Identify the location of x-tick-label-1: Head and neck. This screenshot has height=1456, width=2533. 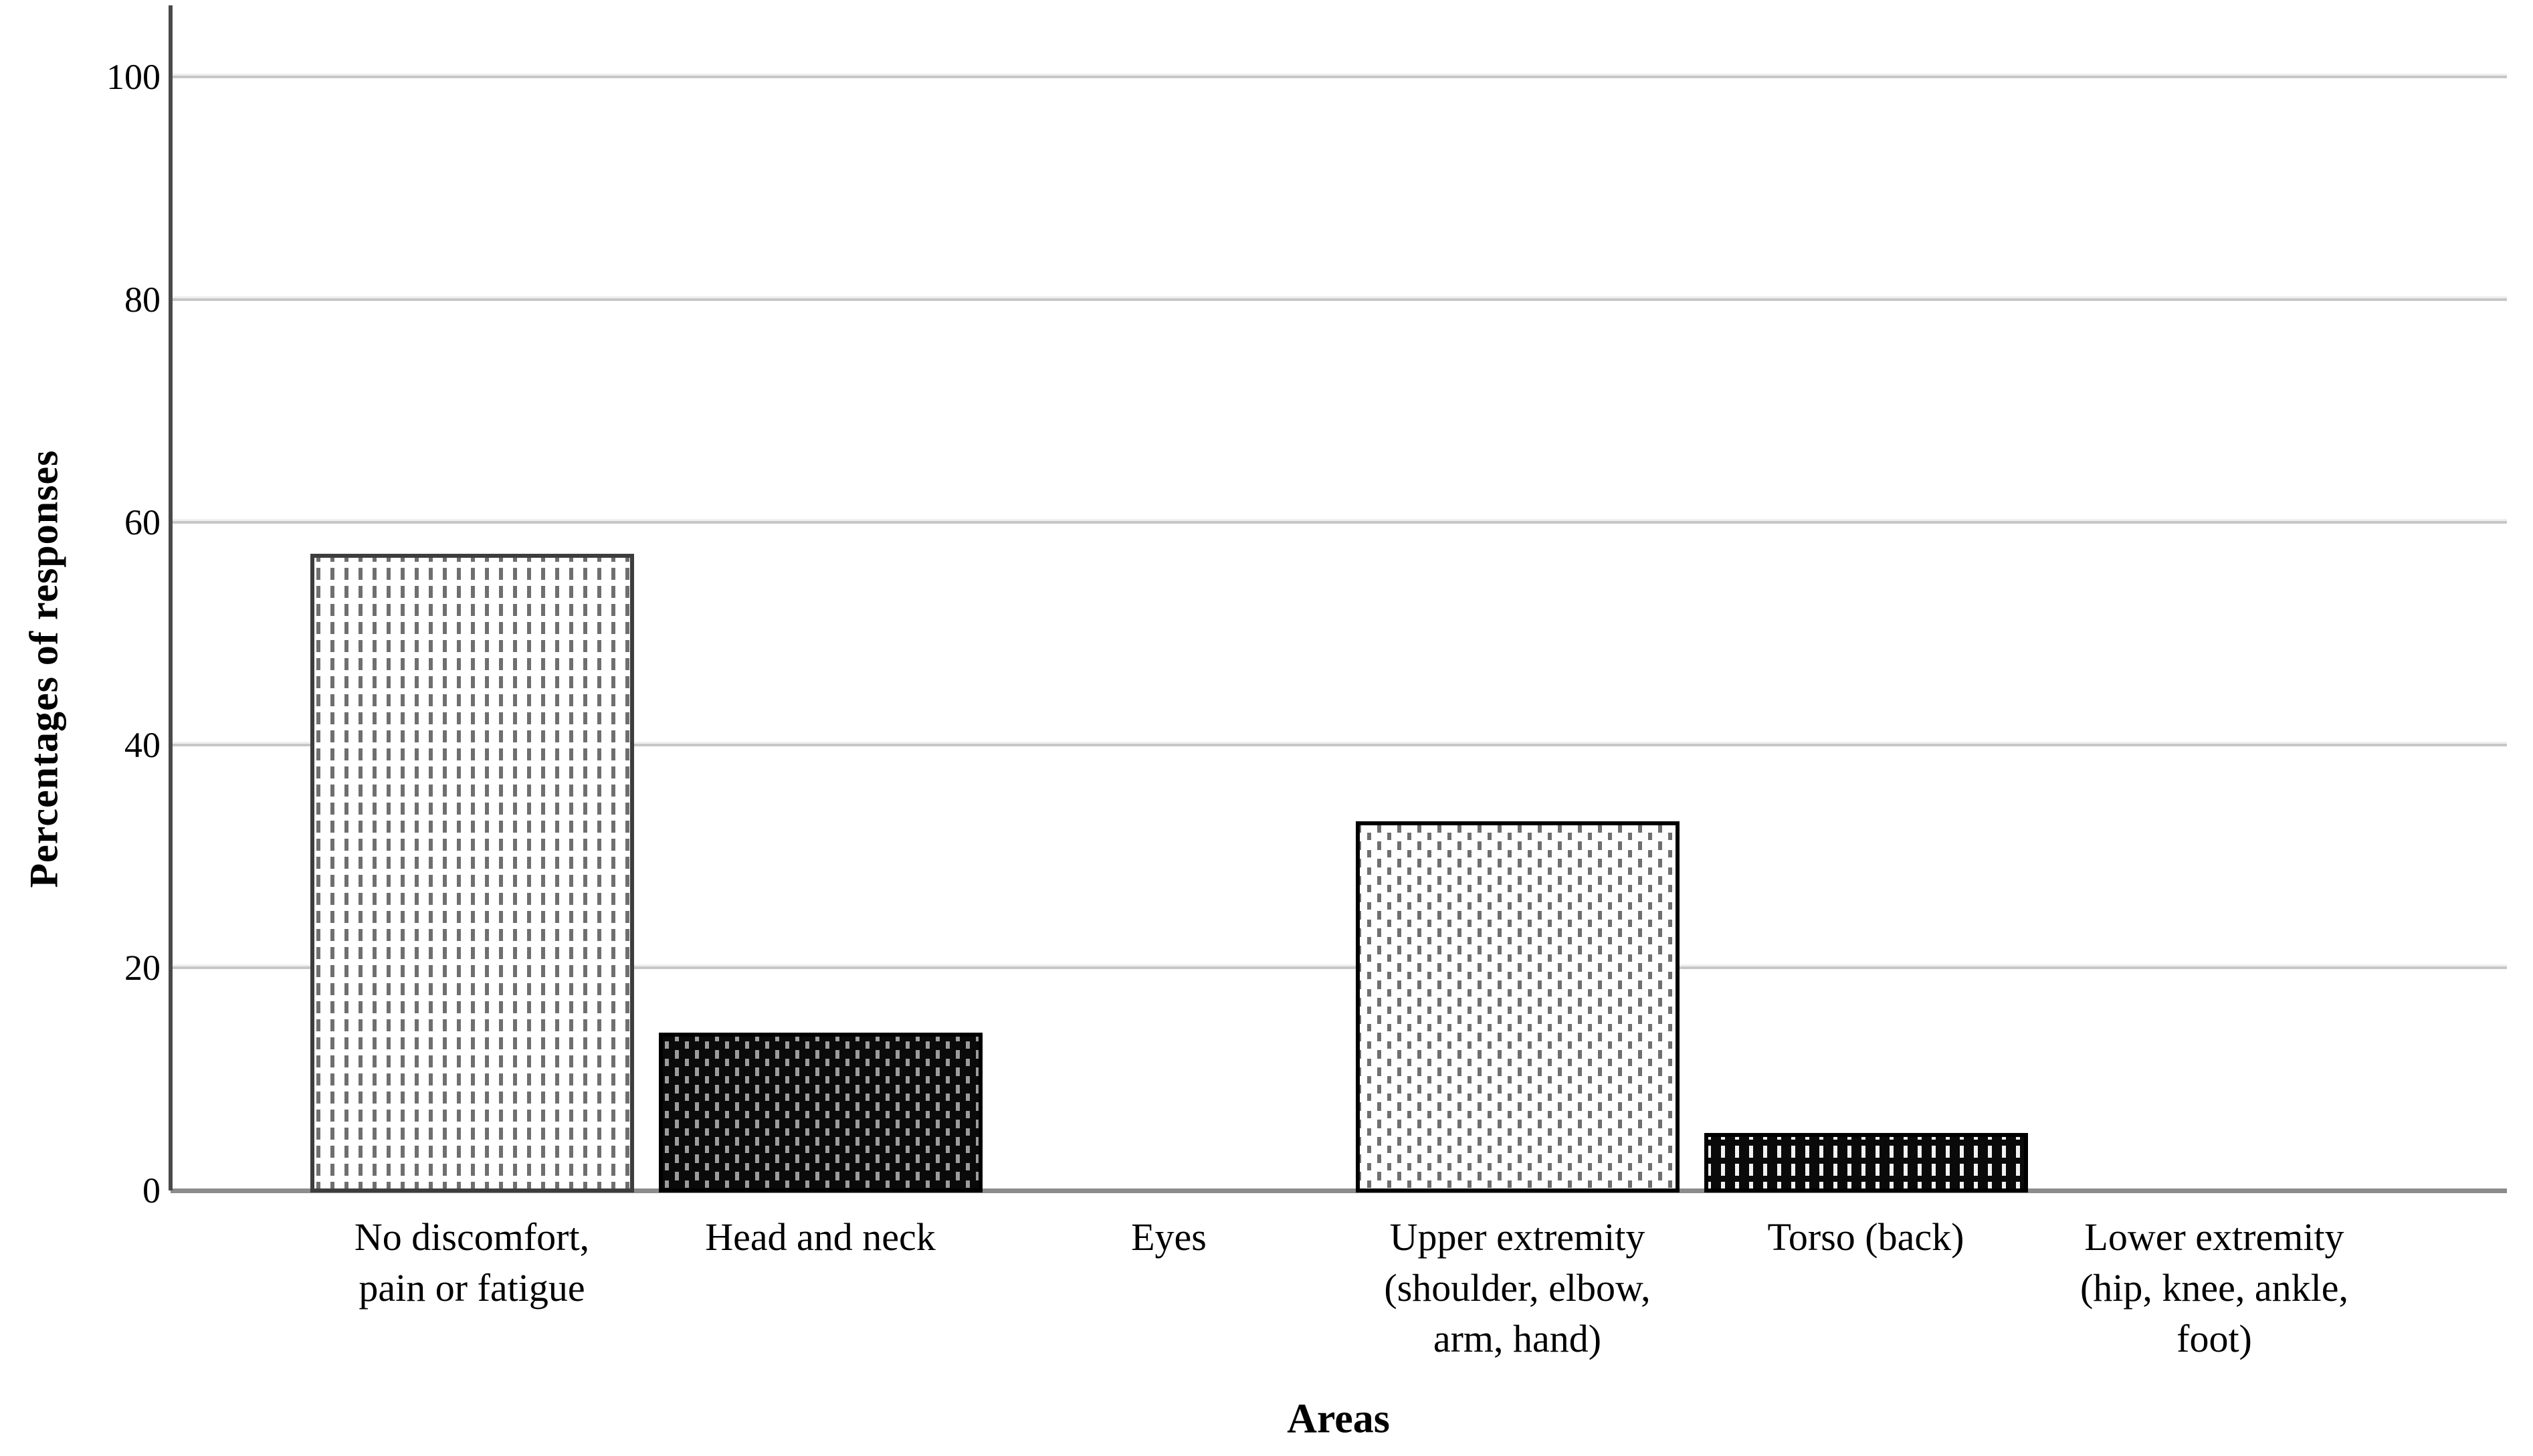
(820, 1237).